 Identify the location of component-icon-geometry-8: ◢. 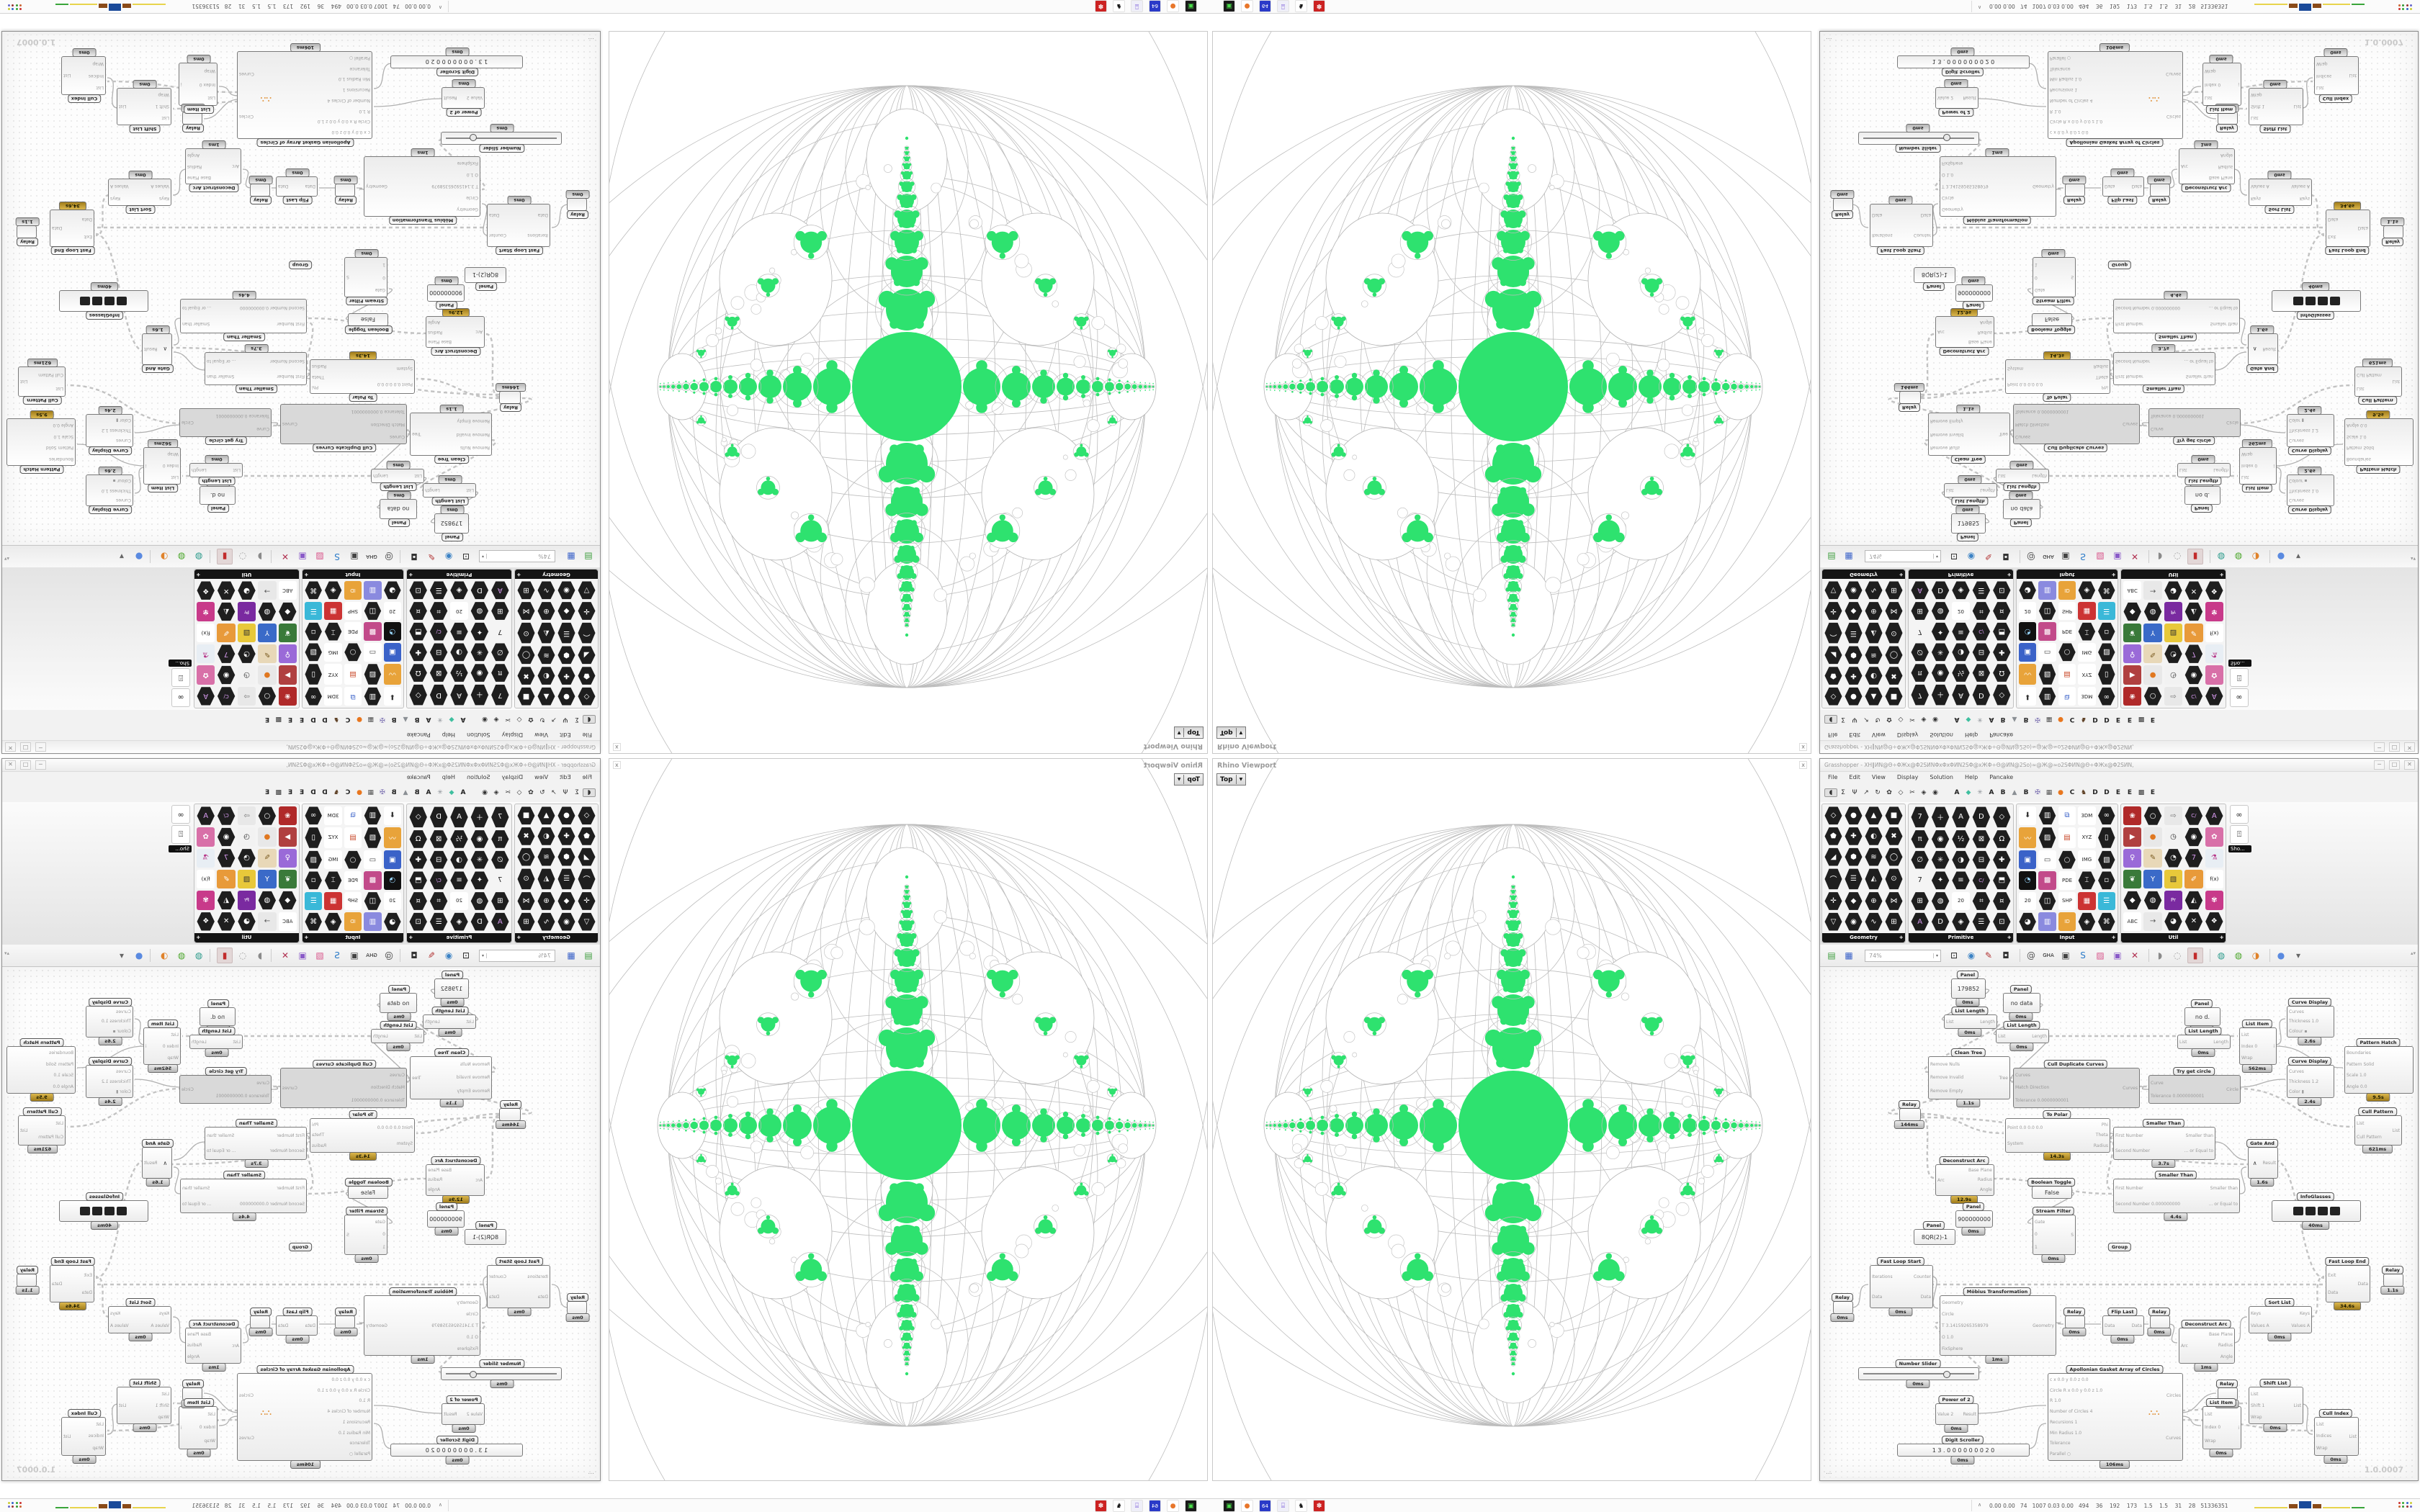
(587, 655).